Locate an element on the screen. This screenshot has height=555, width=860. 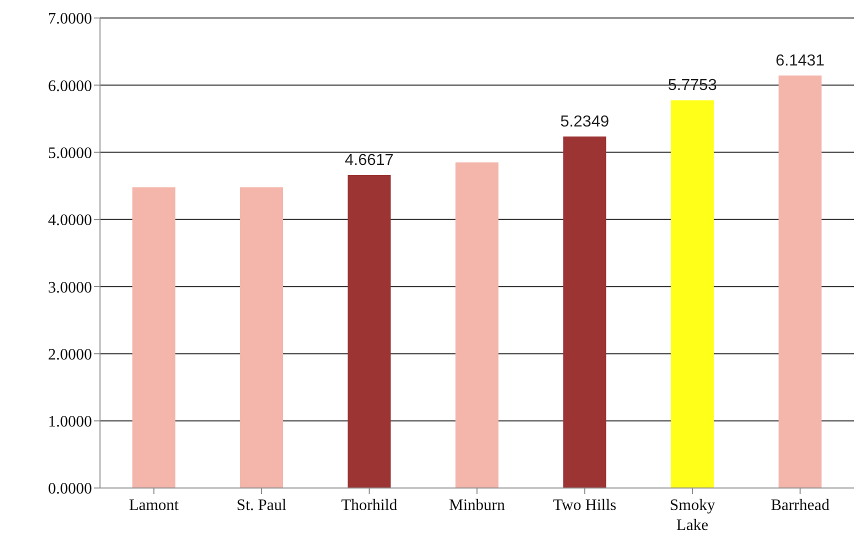
y-tick-label: 7.0000 is located at coordinates (70, 19).